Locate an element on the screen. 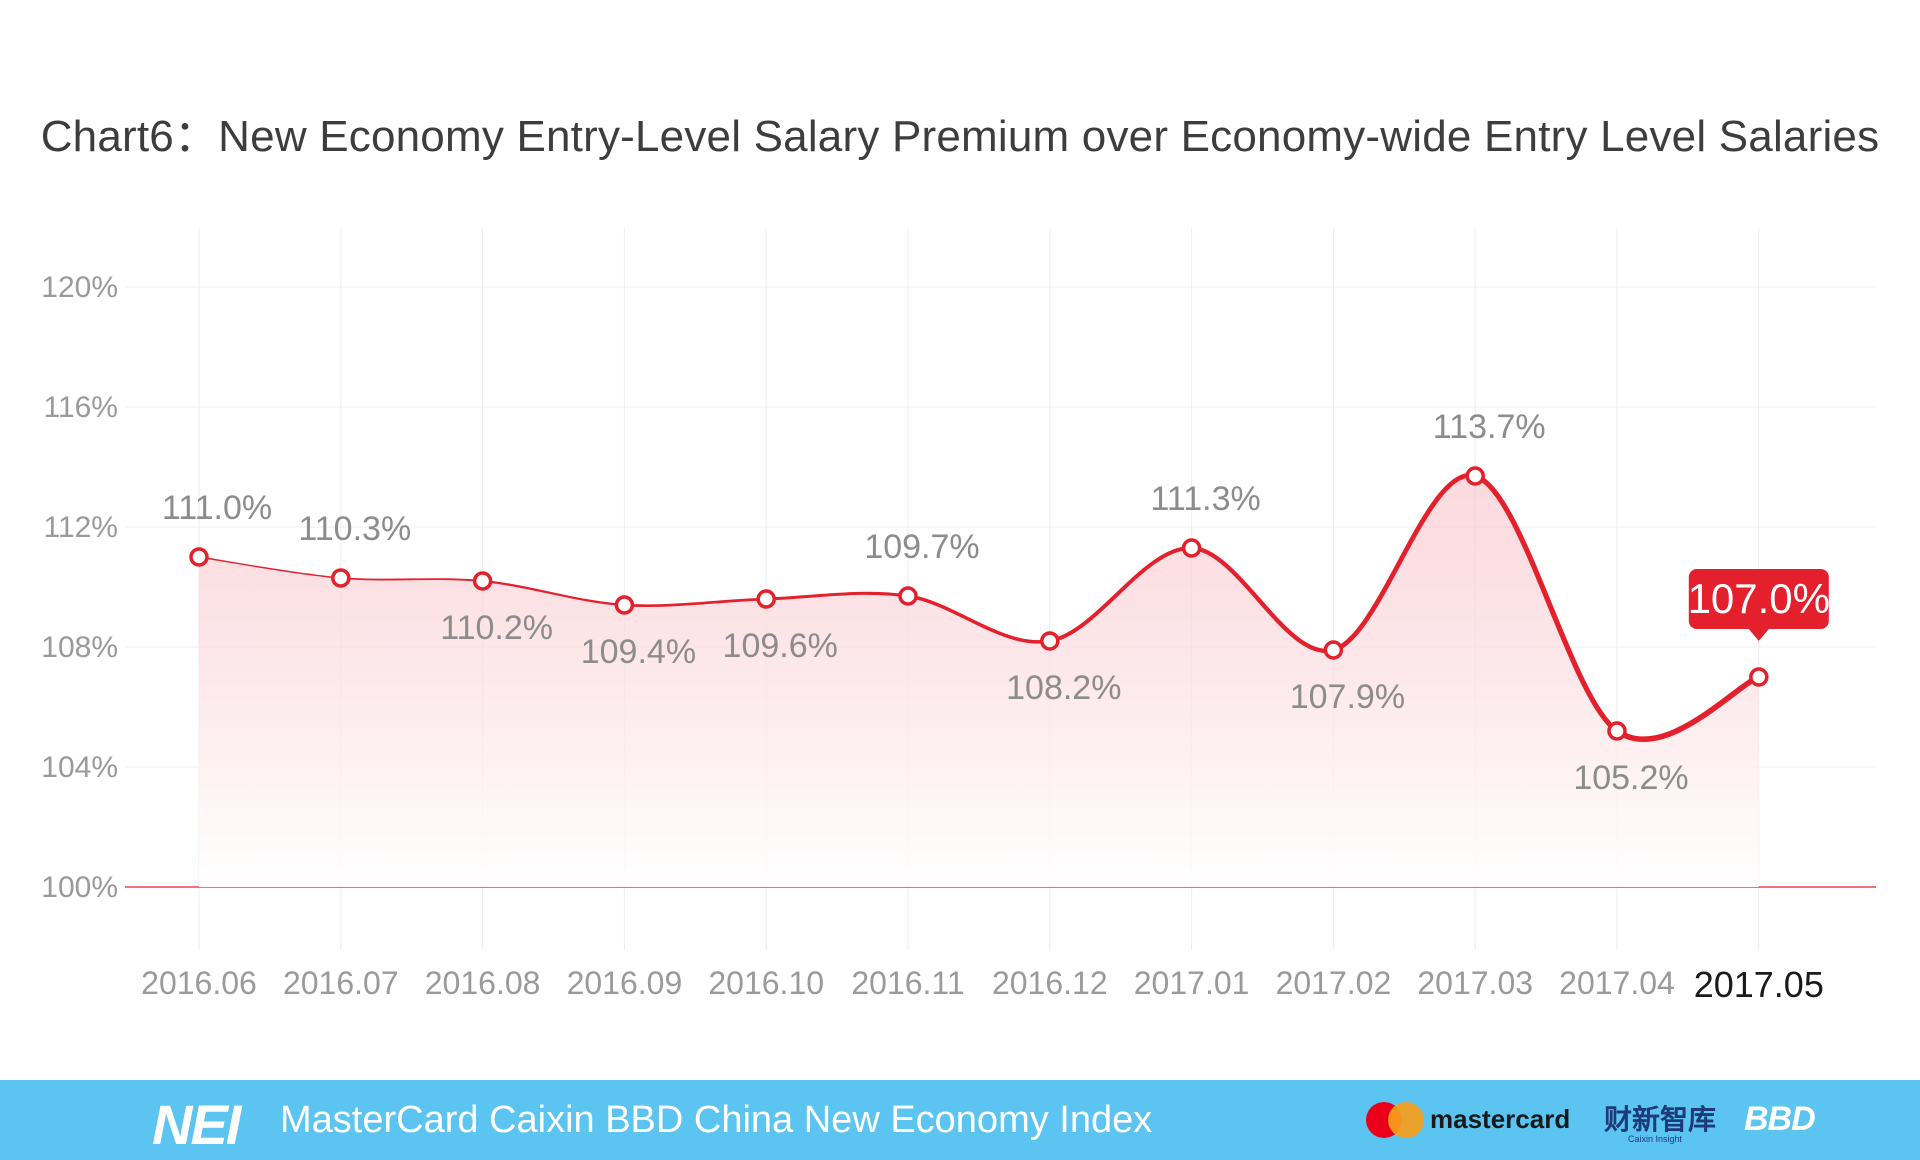 The height and width of the screenshot is (1160, 1920). x-tick-label: 2017.01 is located at coordinates (1192, 983).